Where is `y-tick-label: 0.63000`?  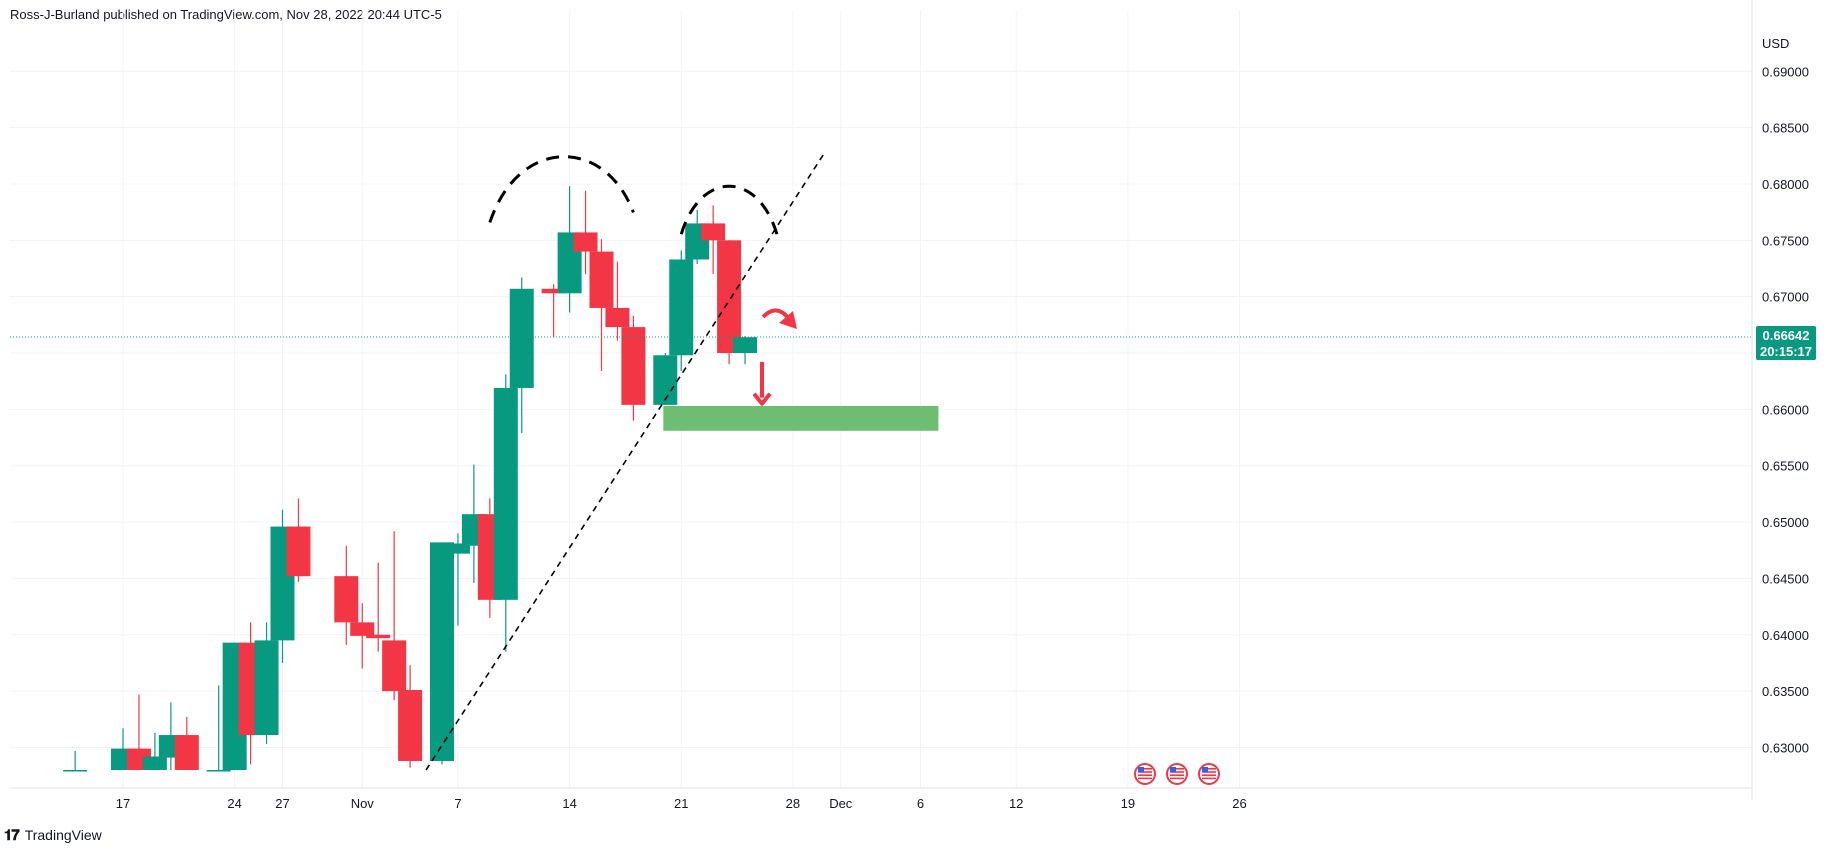
y-tick-label: 0.63000 is located at coordinates (1785, 747).